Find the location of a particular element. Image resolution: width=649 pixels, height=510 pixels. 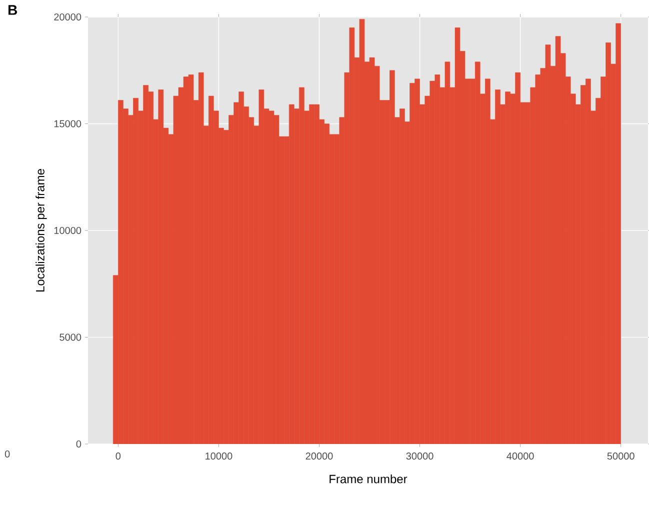

x-tick-label: 20000 is located at coordinates (319, 456).